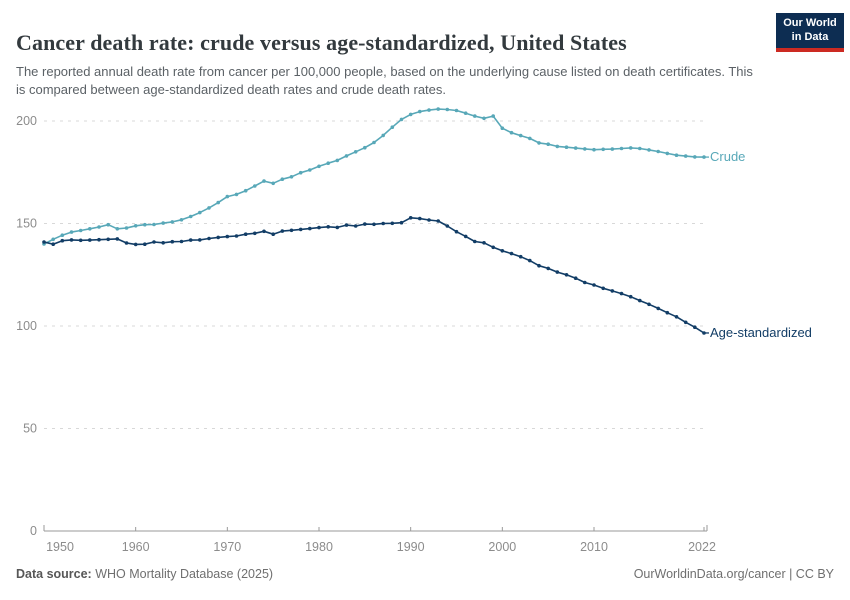 The width and height of the screenshot is (850, 600). What do you see at coordinates (733, 574) in the screenshot?
I see `attribution-link: OurWorldinData.org/cancer | CC BY` at bounding box center [733, 574].